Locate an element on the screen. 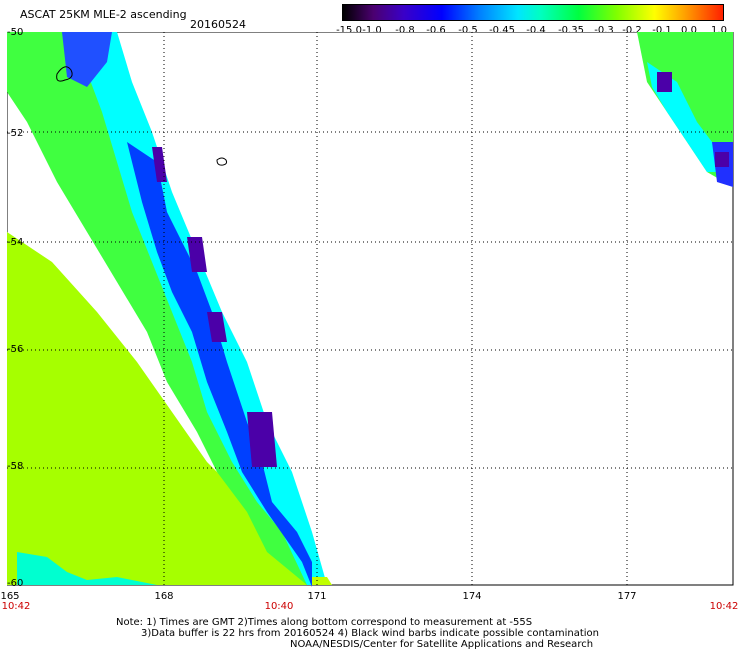 The width and height of the screenshot is (740, 650). islands is located at coordinates (142, 116).